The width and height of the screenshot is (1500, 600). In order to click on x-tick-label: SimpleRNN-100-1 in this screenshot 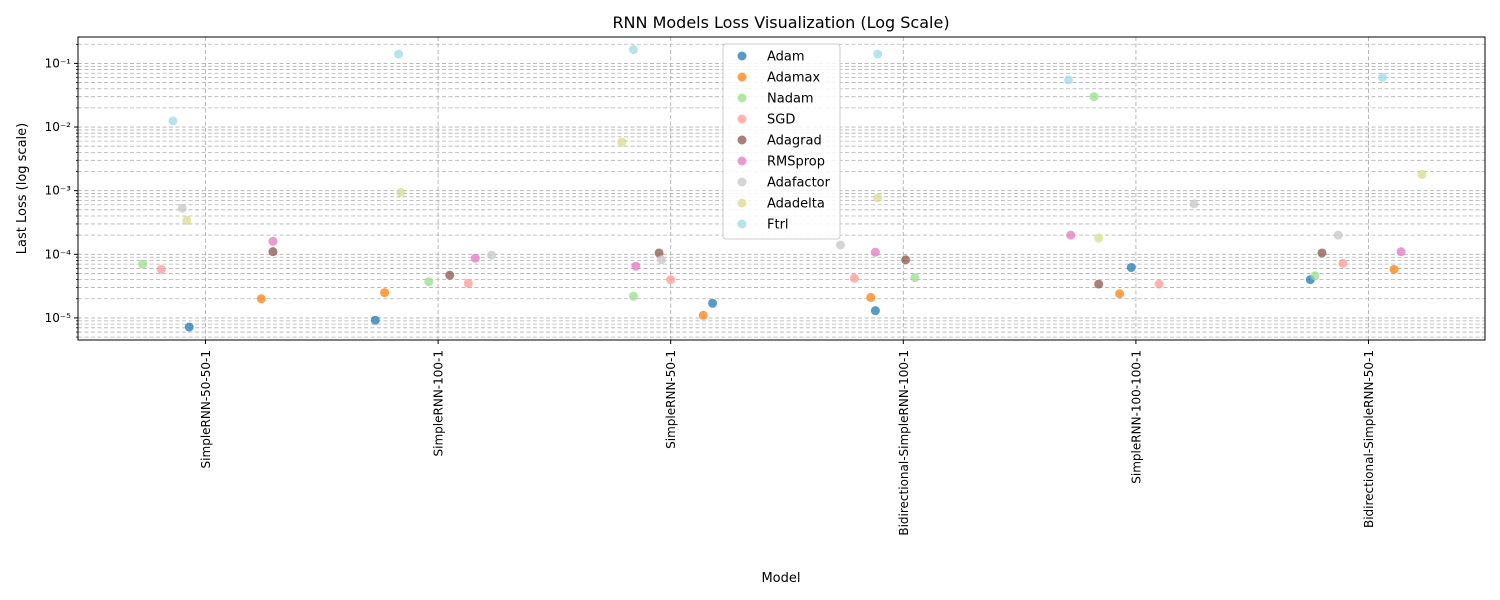, I will do `click(439, 403)`.